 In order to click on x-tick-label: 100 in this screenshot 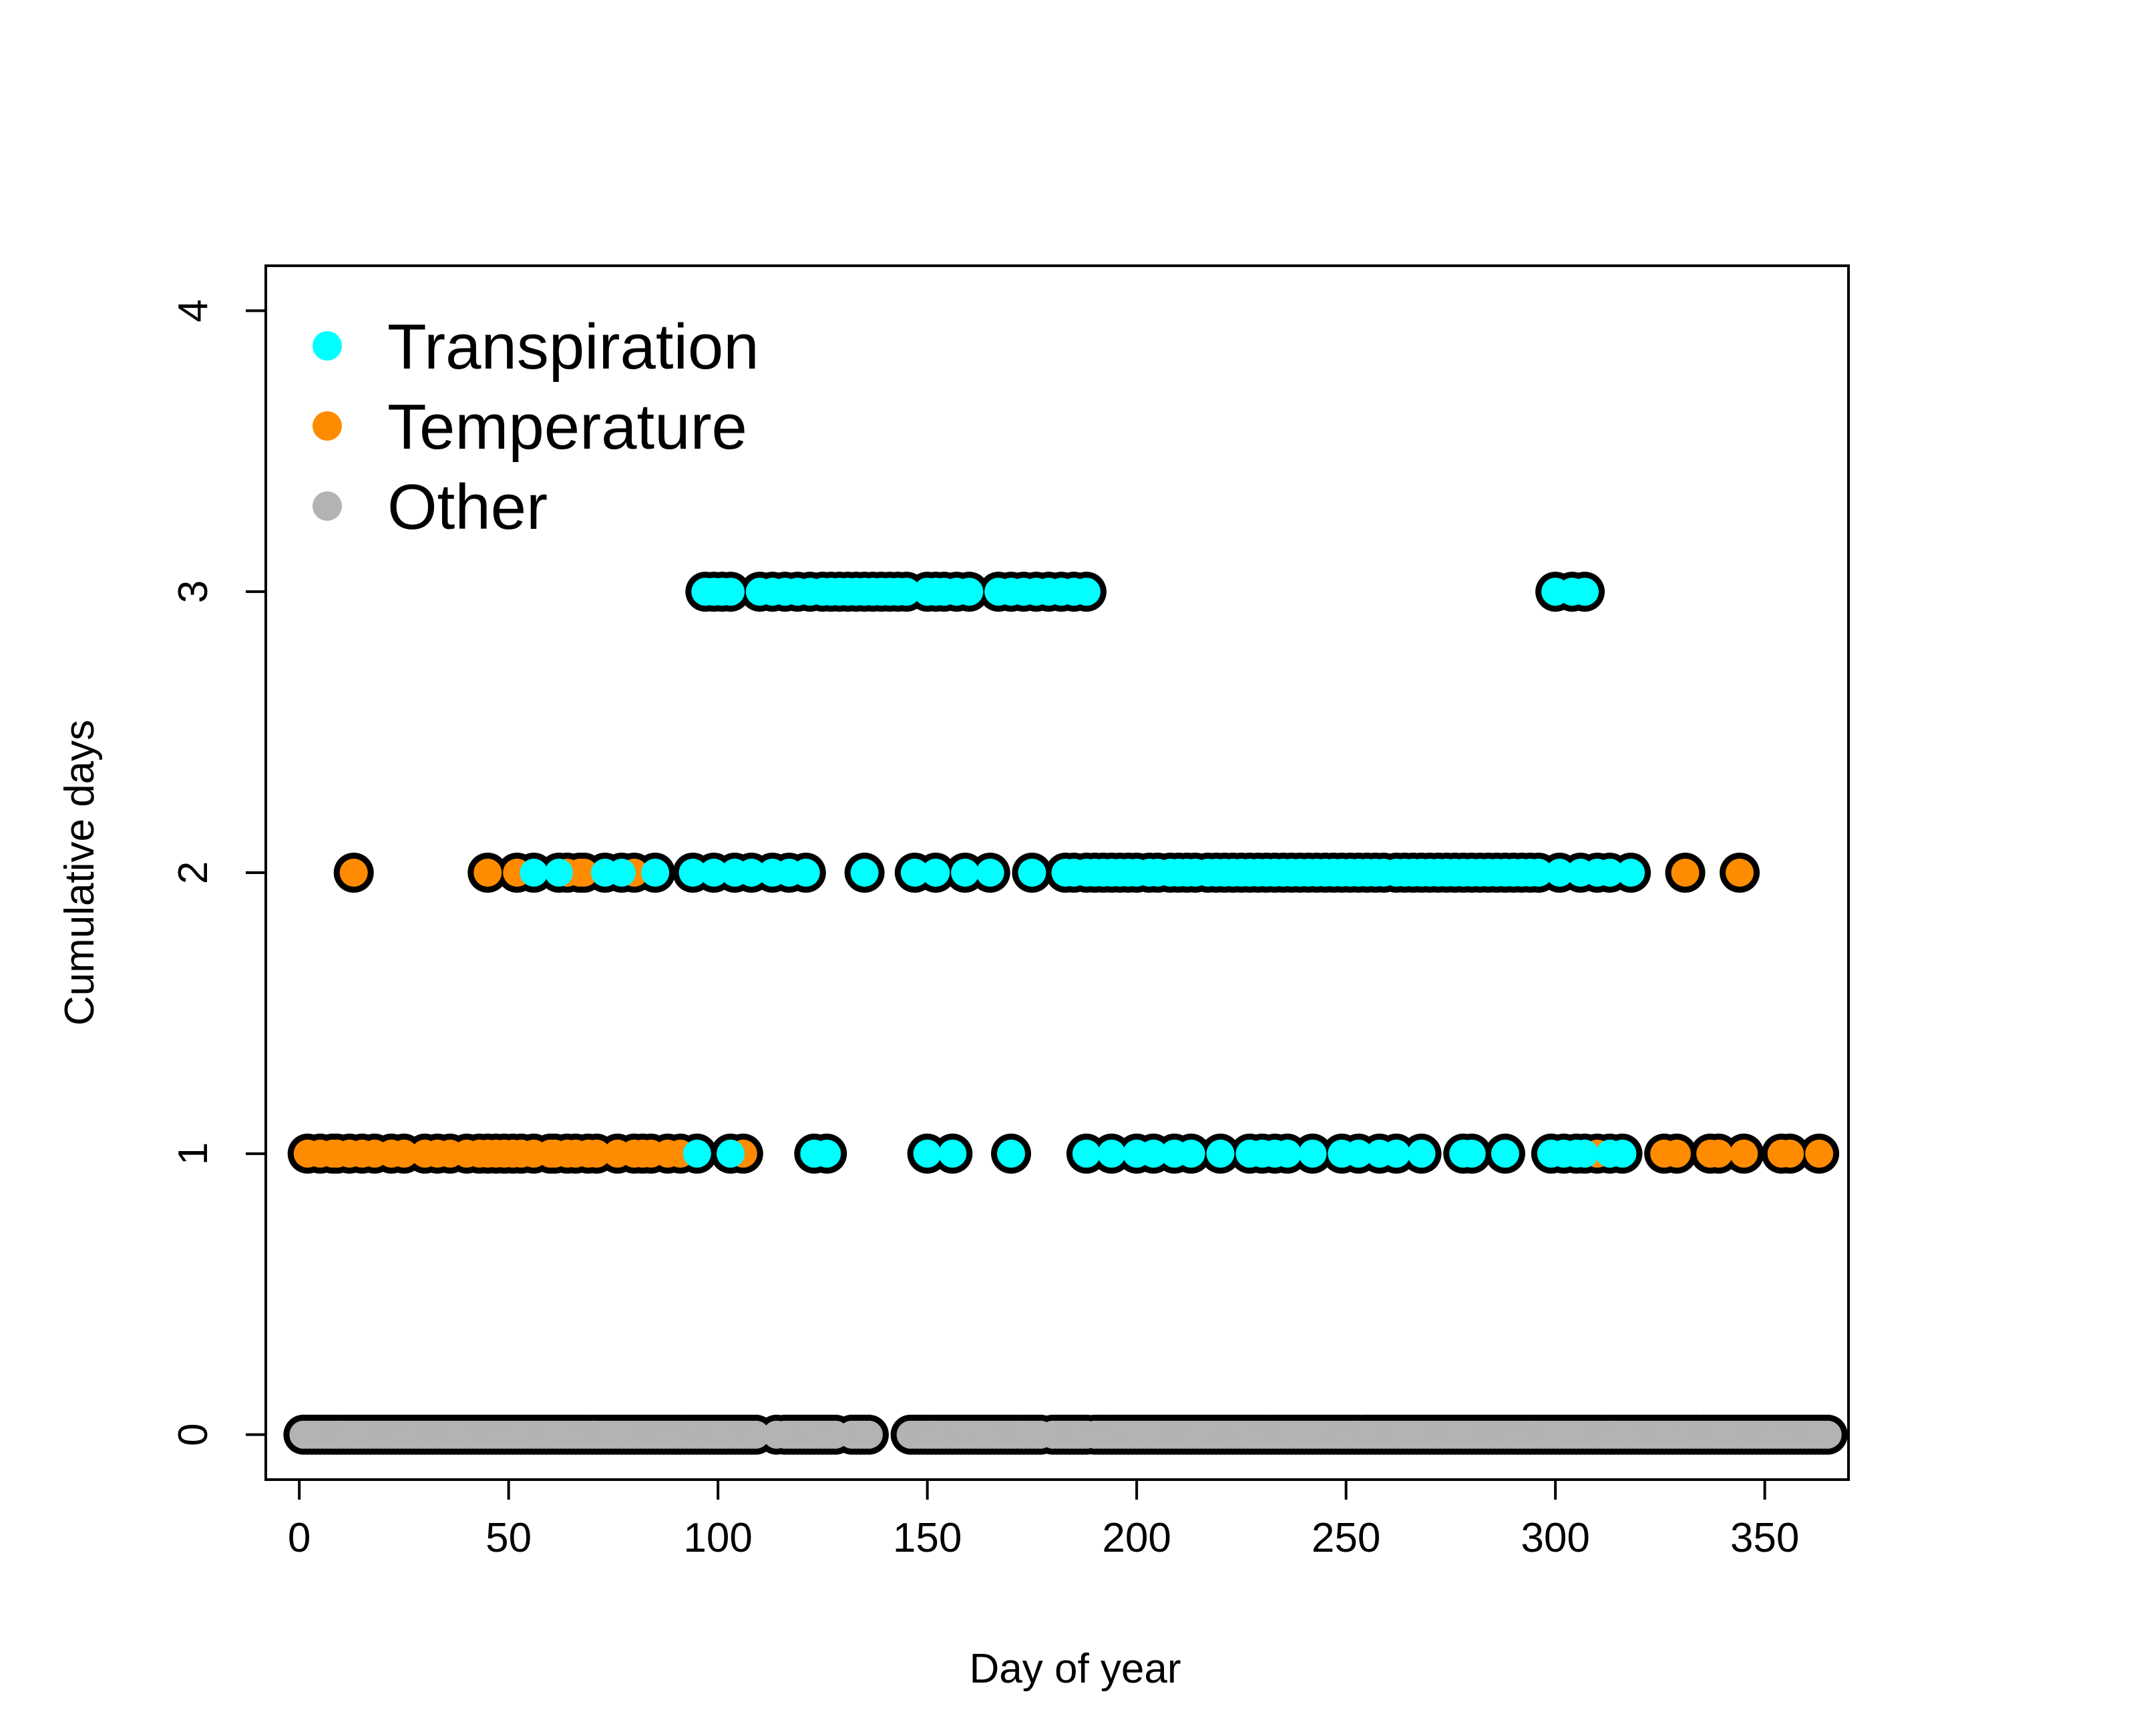, I will do `click(717, 1538)`.